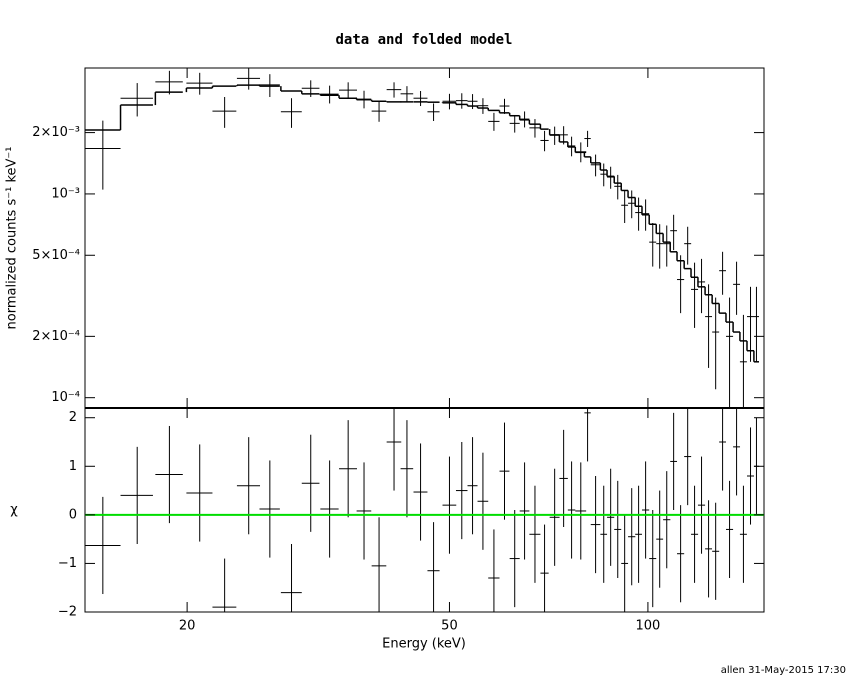 The height and width of the screenshot is (680, 850). Describe the element at coordinates (73, 417) in the screenshot. I see `chi-tick-label: 2` at that location.